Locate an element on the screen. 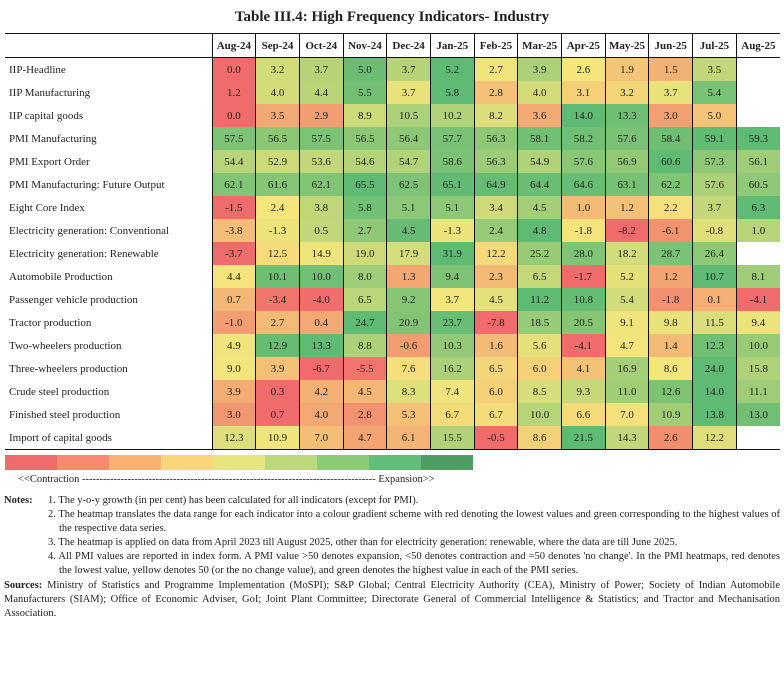 The height and width of the screenshot is (681, 784). value-cell: 60.6 is located at coordinates (670, 161).